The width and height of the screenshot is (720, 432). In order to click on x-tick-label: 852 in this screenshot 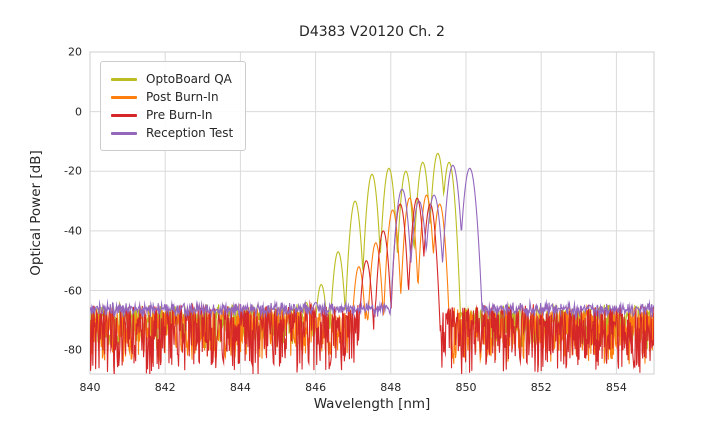, I will do `click(541, 387)`.